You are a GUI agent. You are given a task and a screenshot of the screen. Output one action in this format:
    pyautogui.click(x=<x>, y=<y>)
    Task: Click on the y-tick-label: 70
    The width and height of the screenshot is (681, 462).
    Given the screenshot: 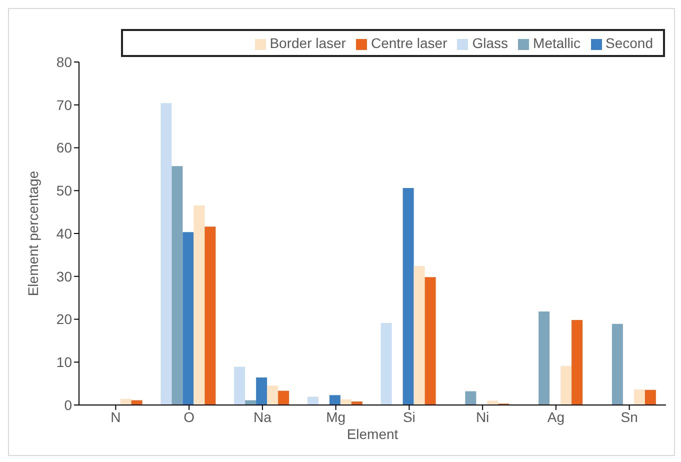 What is the action you would take?
    pyautogui.click(x=64, y=104)
    